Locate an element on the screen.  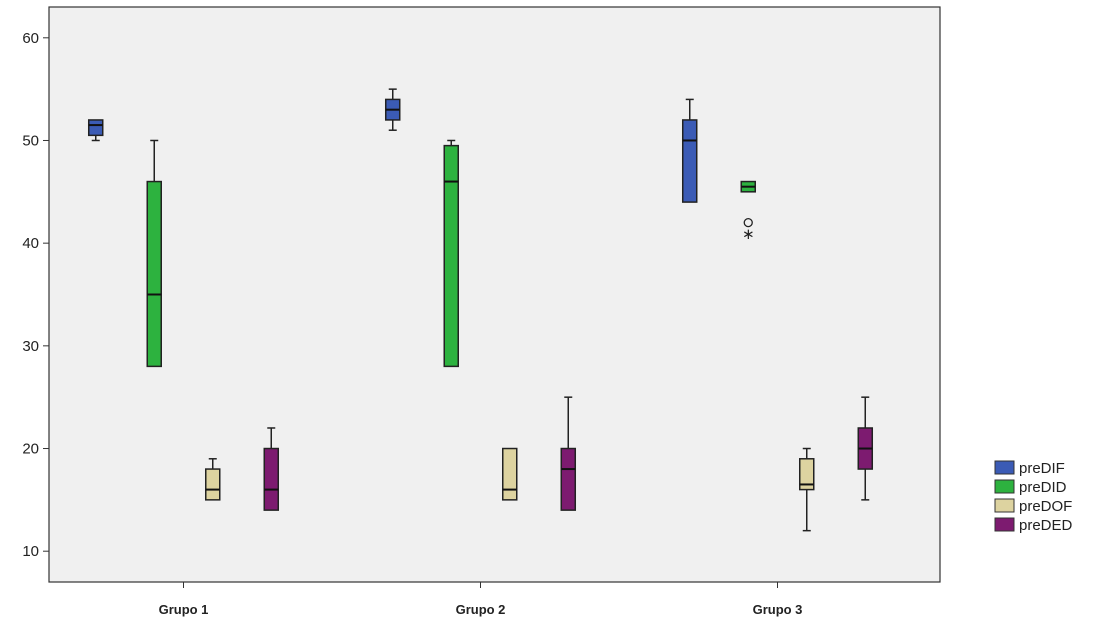
legend-label-preDIF: preDIF is located at coordinates (1042, 468).